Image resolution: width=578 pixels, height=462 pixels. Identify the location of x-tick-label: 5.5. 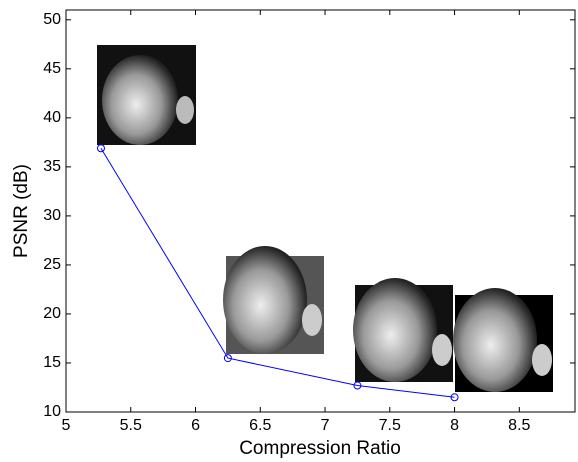
(131, 425).